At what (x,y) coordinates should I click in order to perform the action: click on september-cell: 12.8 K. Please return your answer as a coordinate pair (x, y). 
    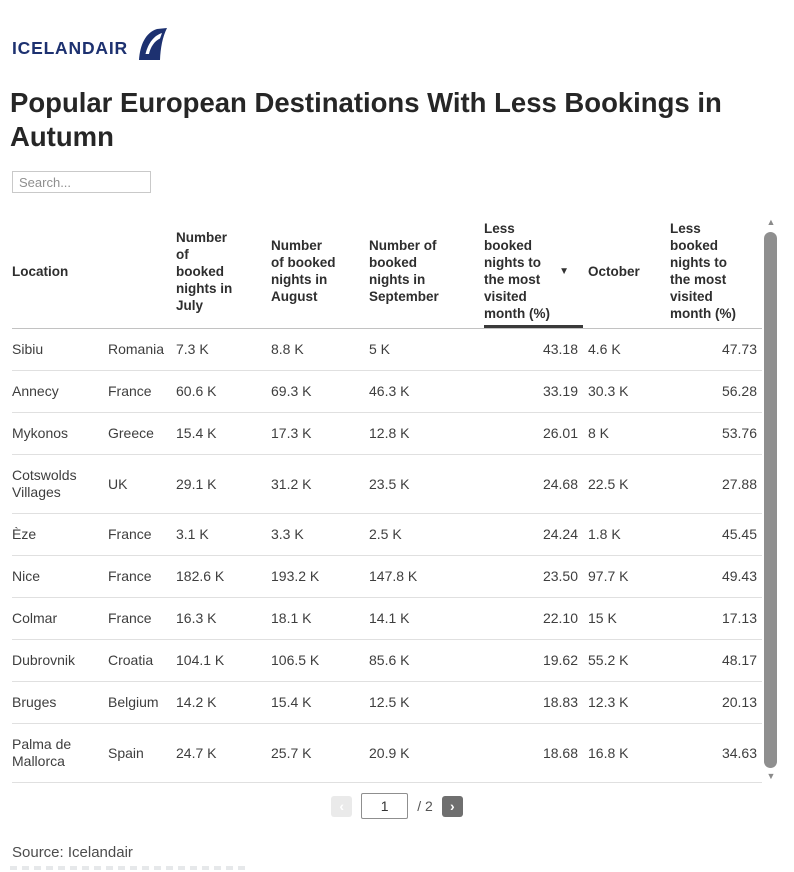
    Looking at the image, I should click on (426, 433).